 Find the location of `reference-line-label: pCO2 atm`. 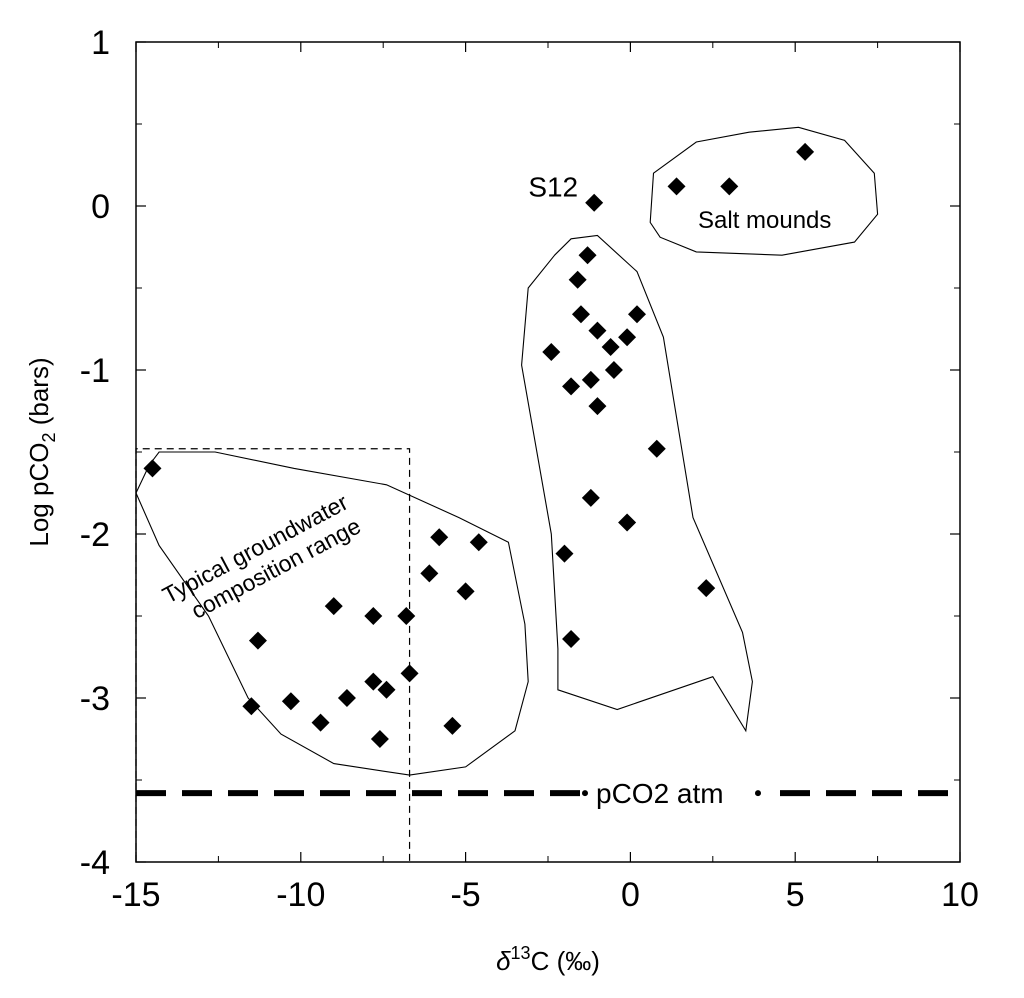

reference-line-label: pCO2 atm is located at coordinates (660, 793).